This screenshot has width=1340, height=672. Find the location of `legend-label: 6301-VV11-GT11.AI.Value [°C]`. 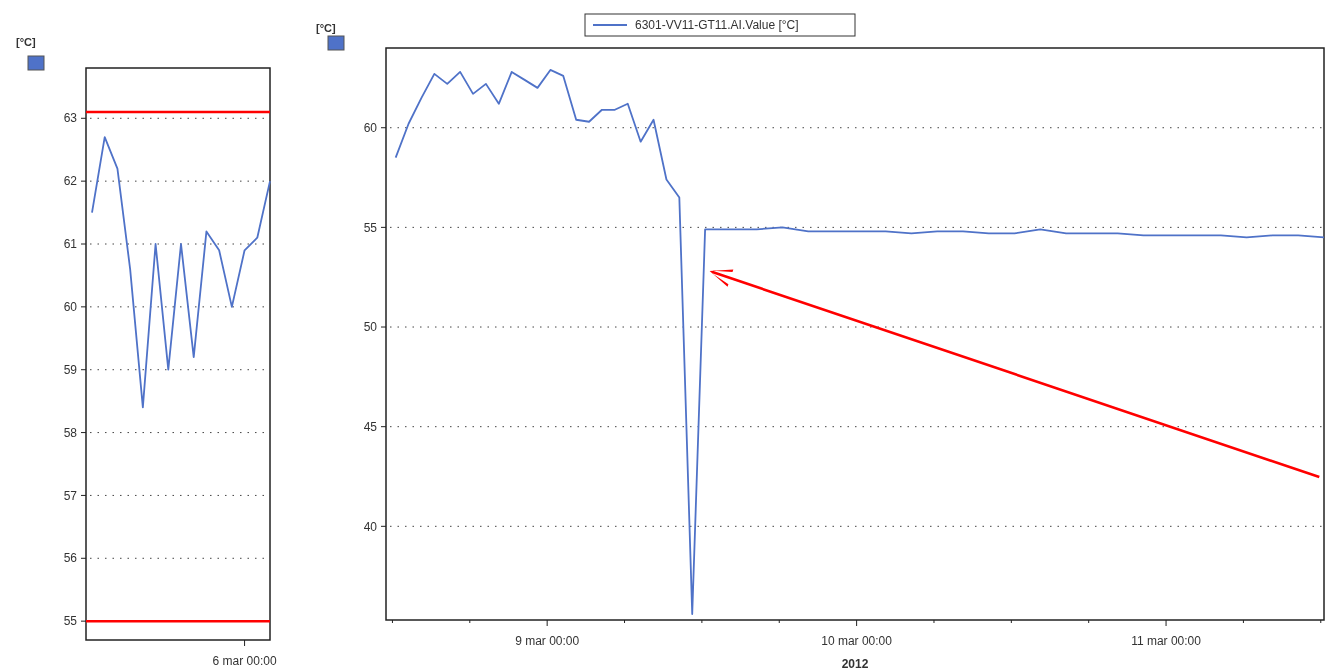

legend-label: 6301-VV11-GT11.AI.Value [°C] is located at coordinates (717, 25).